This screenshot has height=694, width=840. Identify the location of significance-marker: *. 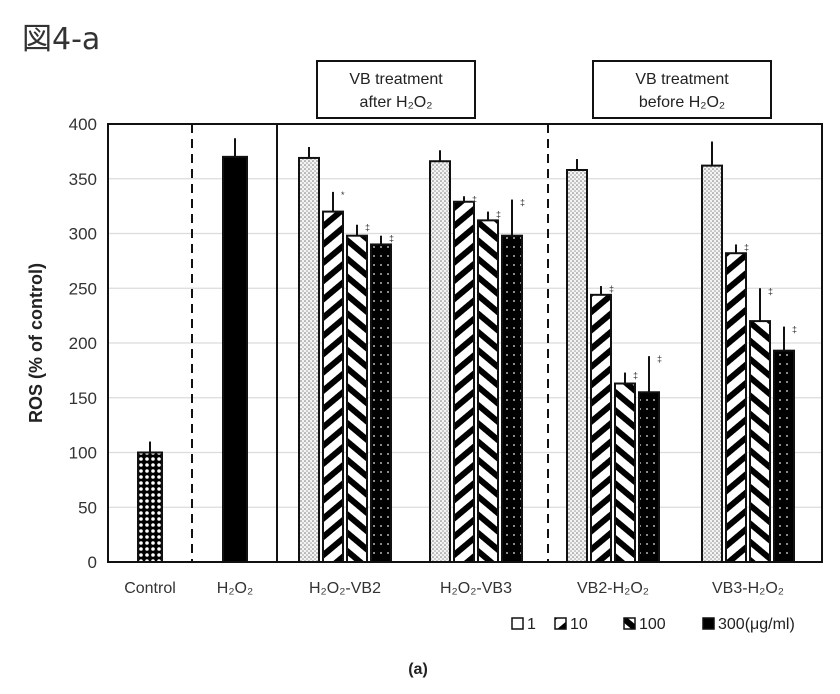
(343, 195).